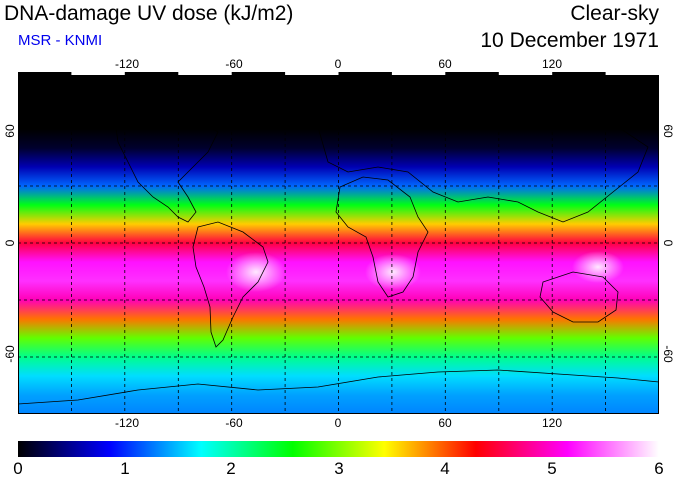 This screenshot has width=678, height=480. What do you see at coordinates (659, 468) in the screenshot?
I see `colorbar-label: 6` at bounding box center [659, 468].